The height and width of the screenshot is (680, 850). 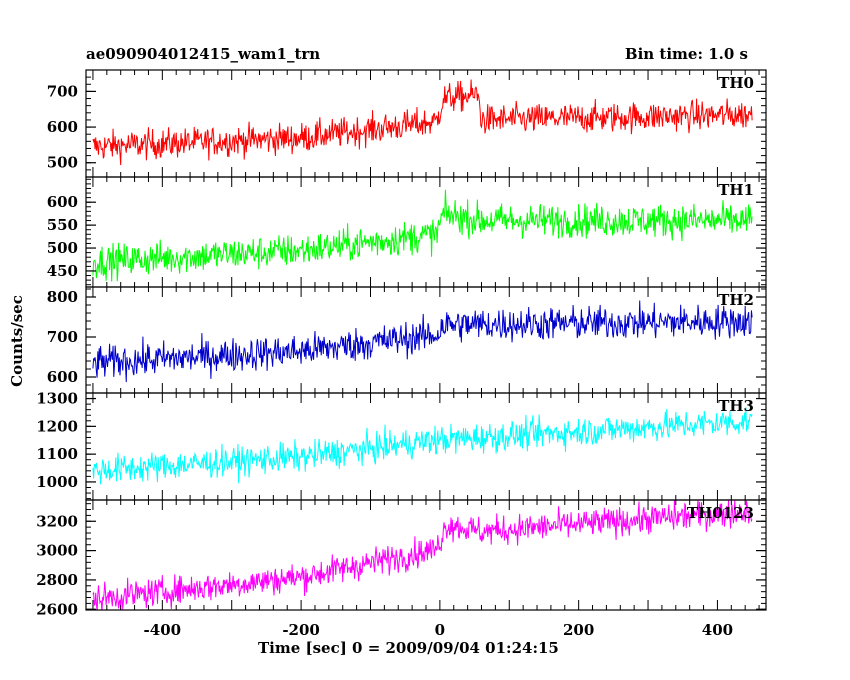 I want to click on x-axis-label: Time [sec] 0 = 2009/09/04 01:24:15, so click(x=408, y=648).